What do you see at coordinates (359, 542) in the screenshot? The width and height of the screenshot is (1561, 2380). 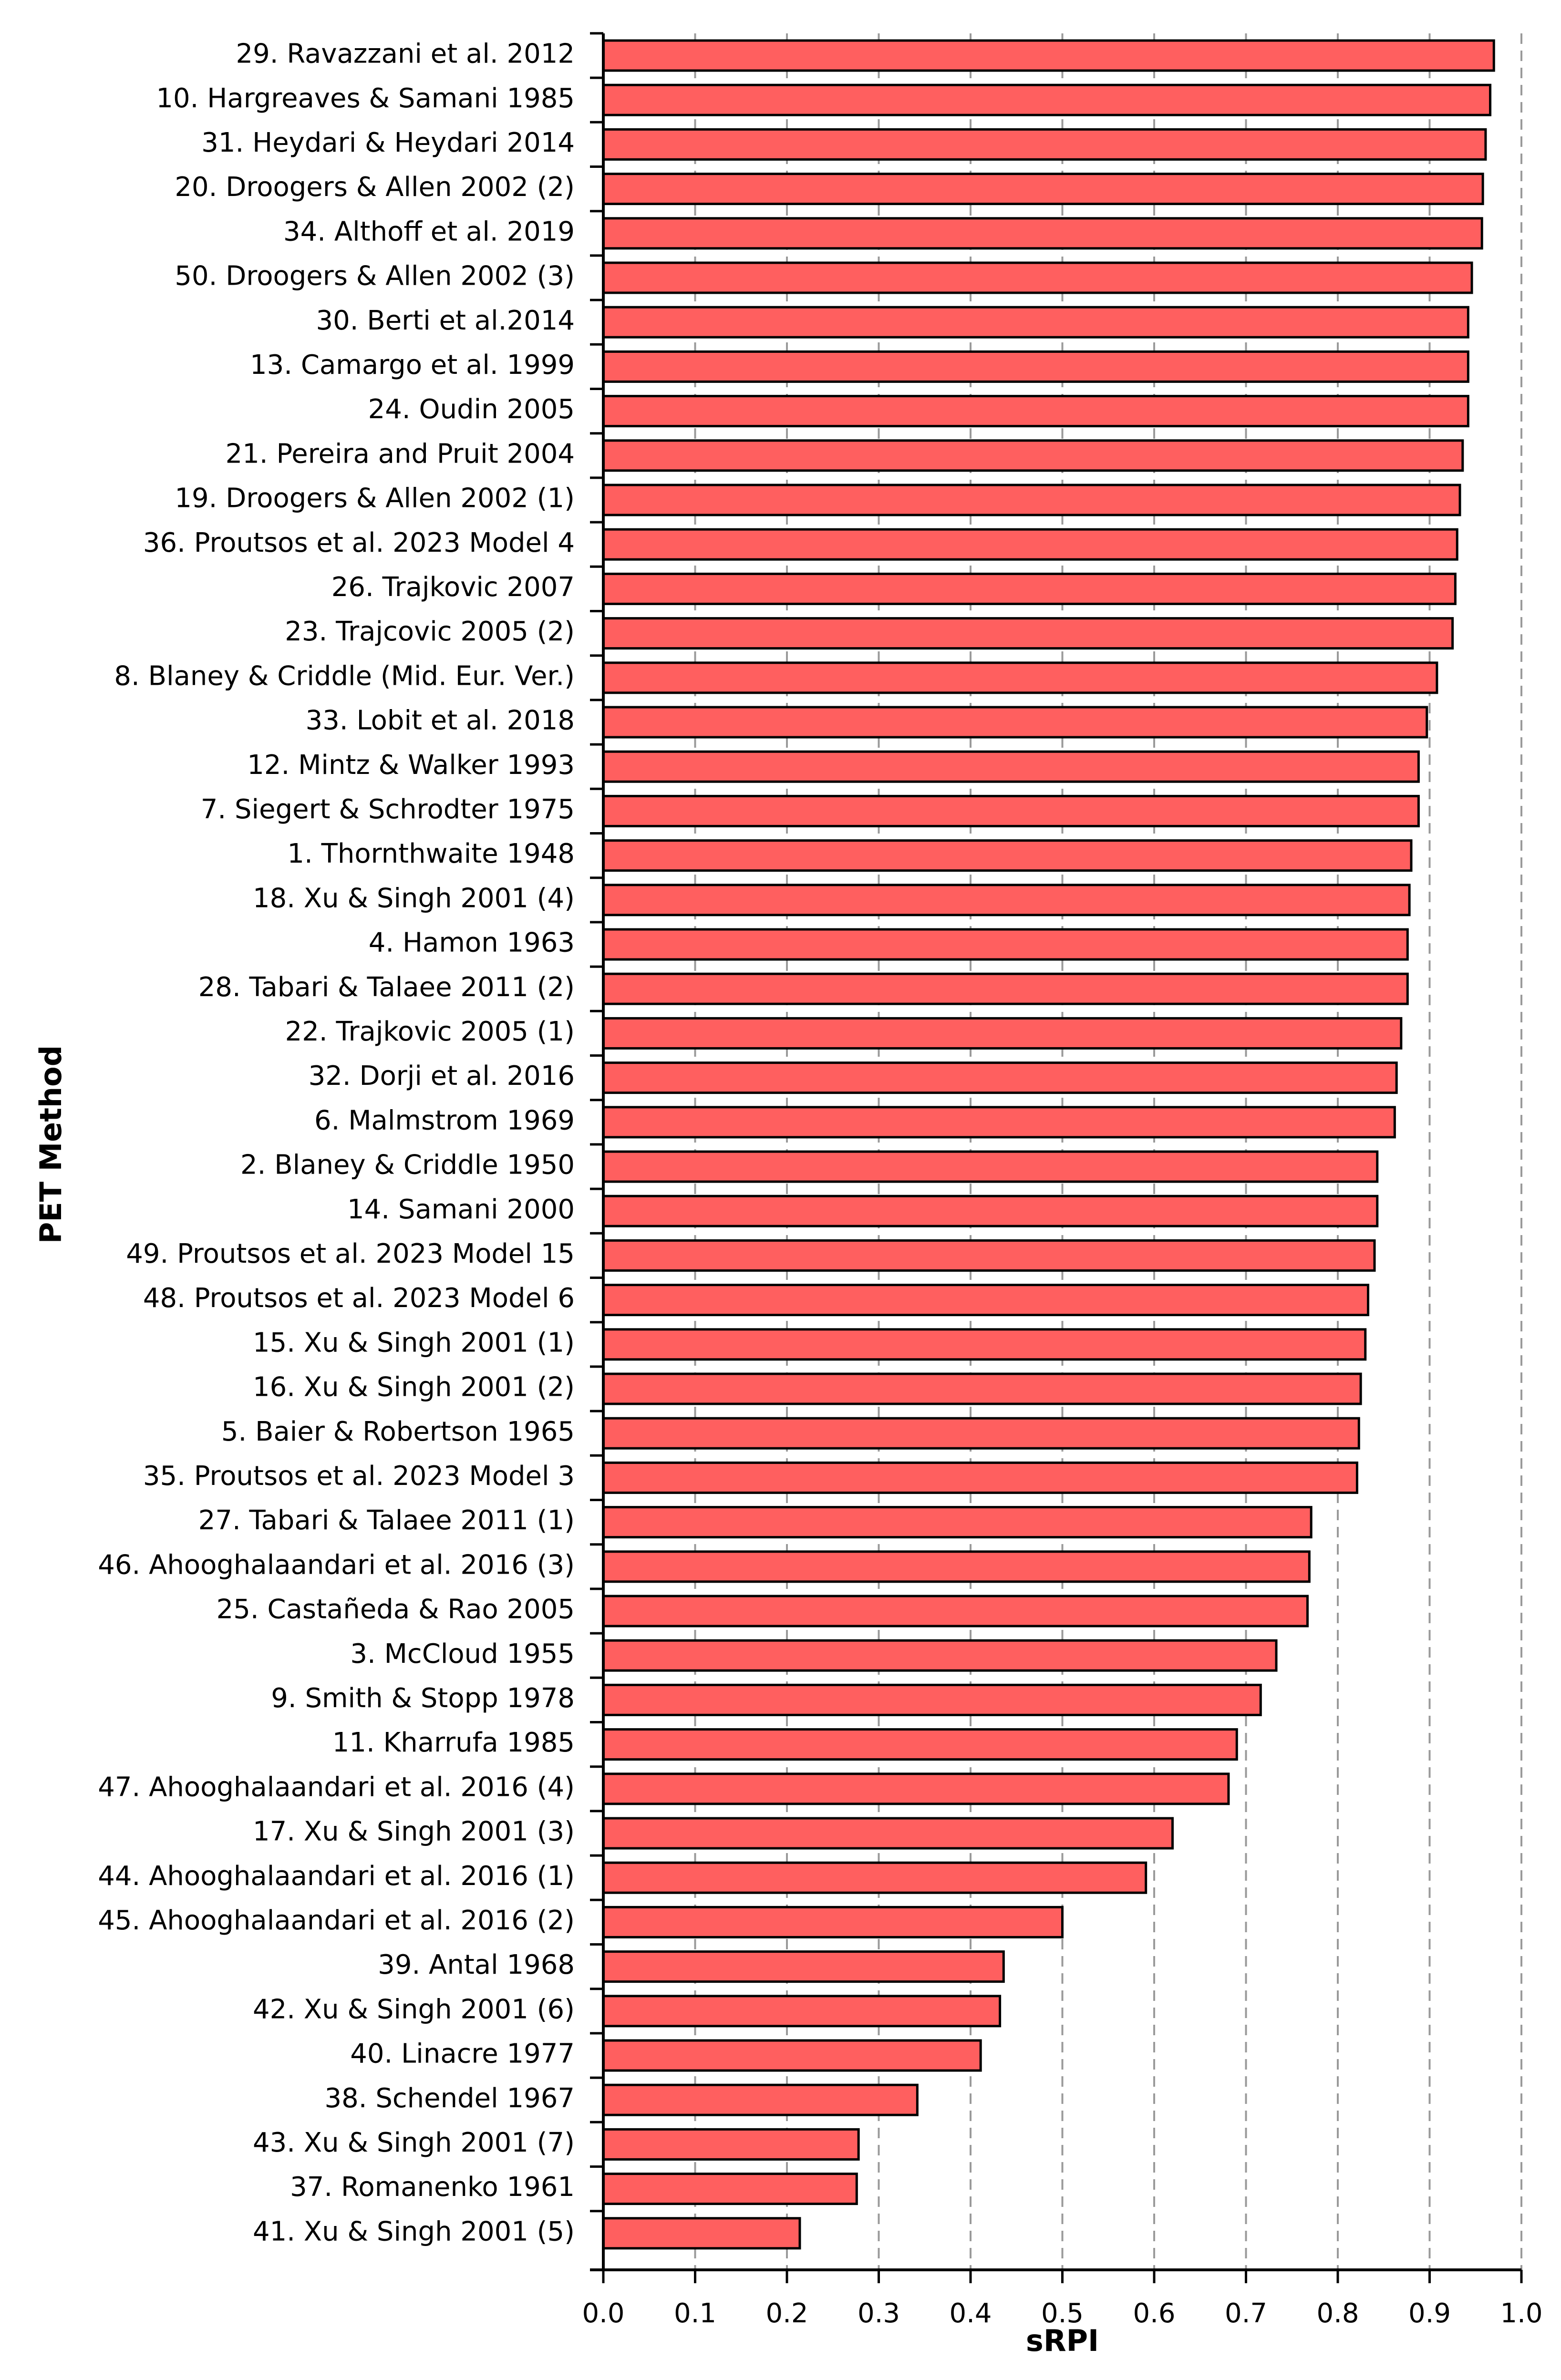 I see `category-label: 36. Proutsos et al. 2023 Model 4` at bounding box center [359, 542].